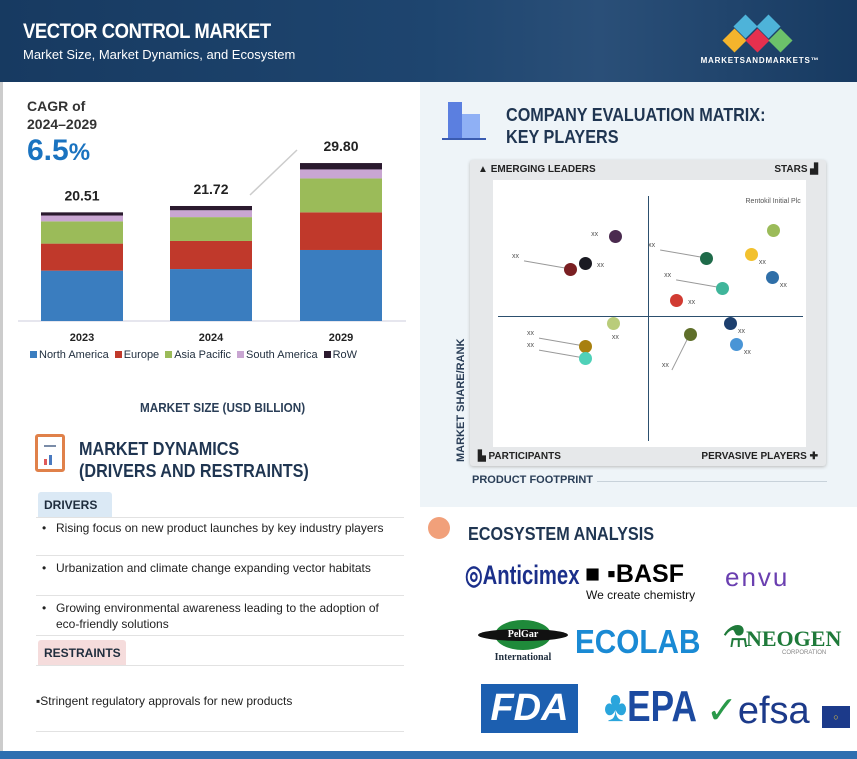 The image size is (857, 759). What do you see at coordinates (439, 528) in the screenshot?
I see `ecosystem-icon` at bounding box center [439, 528].